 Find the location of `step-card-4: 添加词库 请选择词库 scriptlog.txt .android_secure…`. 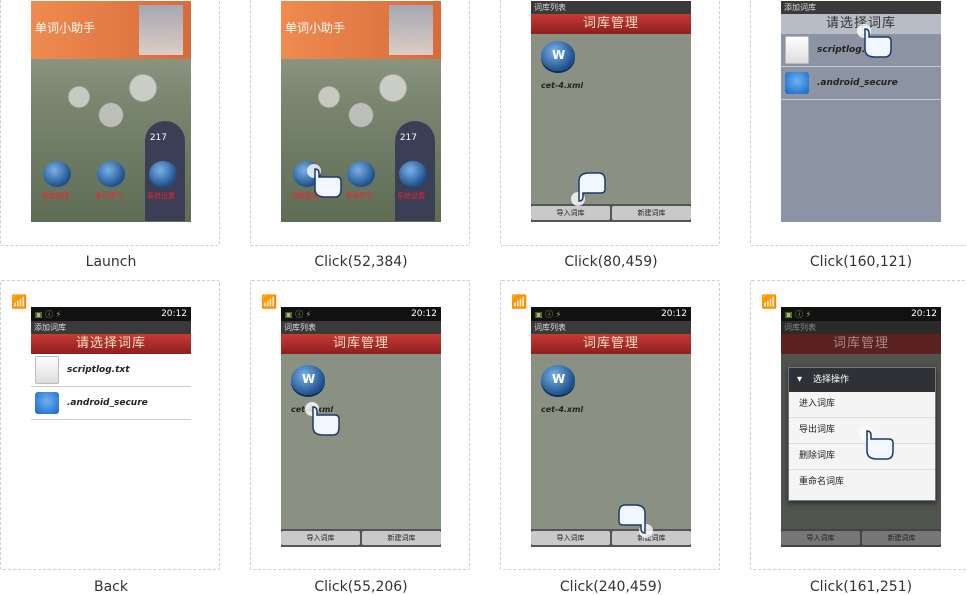

step-card-4: 添加词库 请选择词库 scriptlog.txt .android_secure… is located at coordinates (858, 135).